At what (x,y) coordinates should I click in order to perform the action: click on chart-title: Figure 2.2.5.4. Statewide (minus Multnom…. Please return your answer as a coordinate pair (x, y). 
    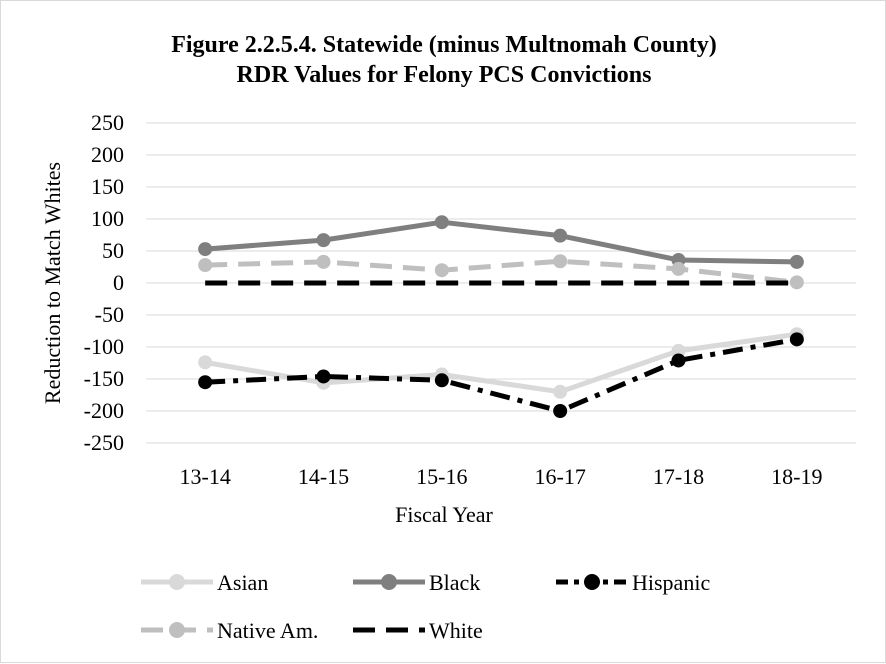
    Looking at the image, I should click on (444, 60).